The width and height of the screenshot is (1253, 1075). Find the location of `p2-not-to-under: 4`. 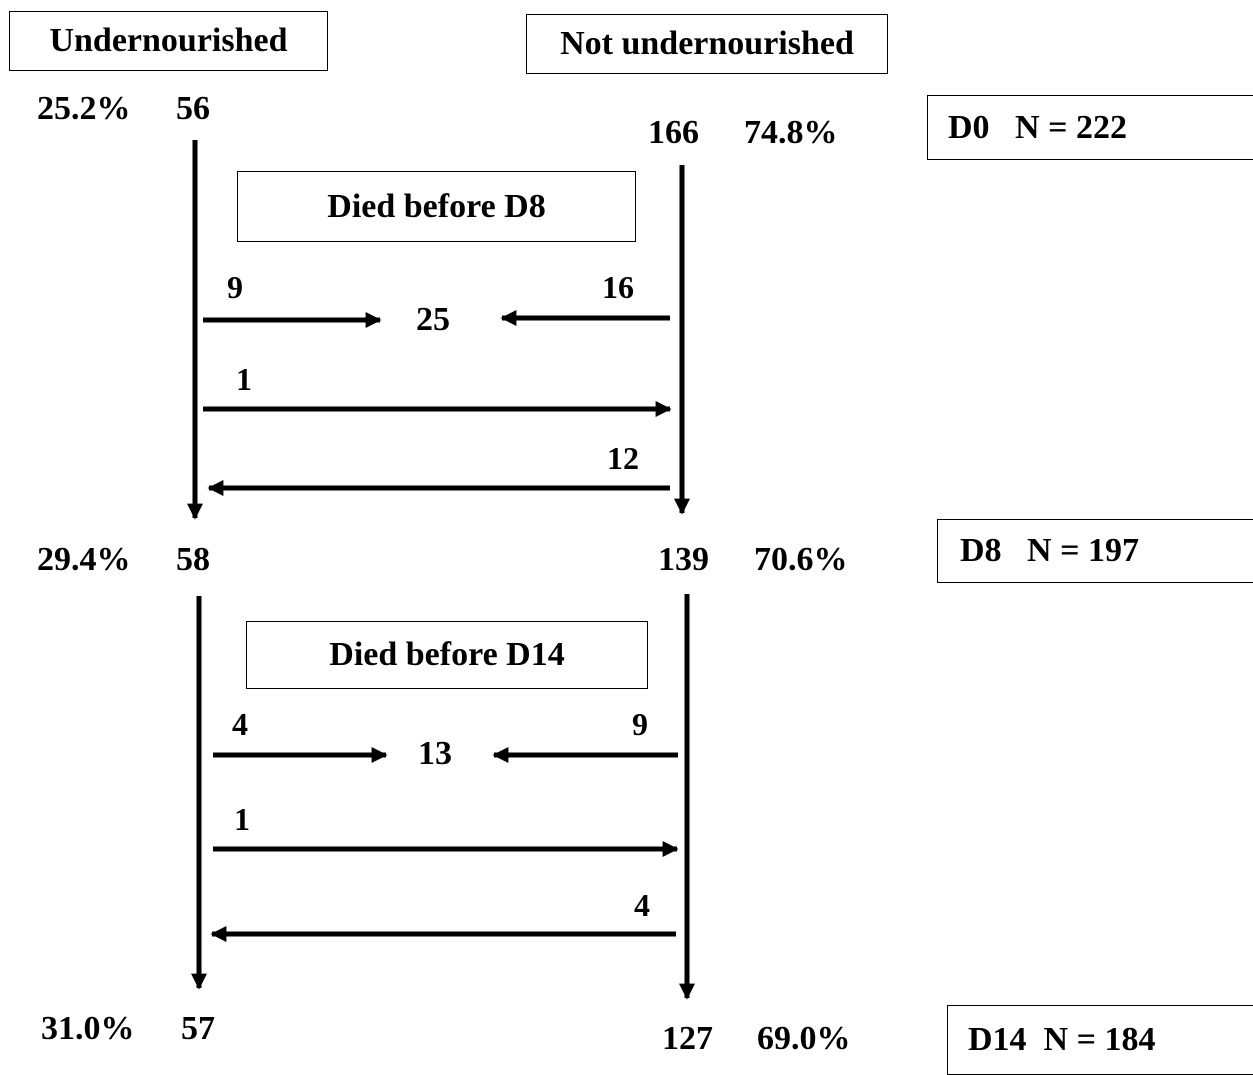

p2-not-to-under: 4 is located at coordinates (642, 905).